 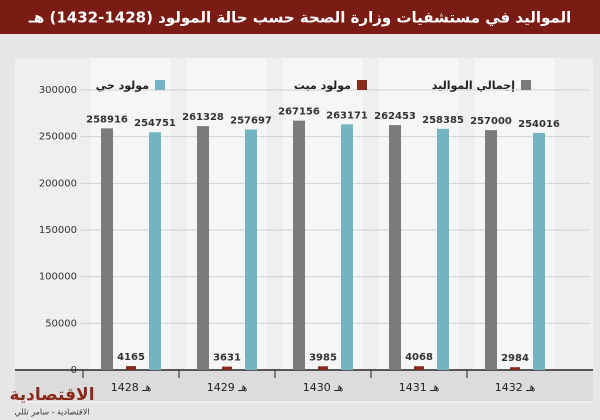 What do you see at coordinates (155, 123) in the screenshot?
I see `value-label: 254751` at bounding box center [155, 123].